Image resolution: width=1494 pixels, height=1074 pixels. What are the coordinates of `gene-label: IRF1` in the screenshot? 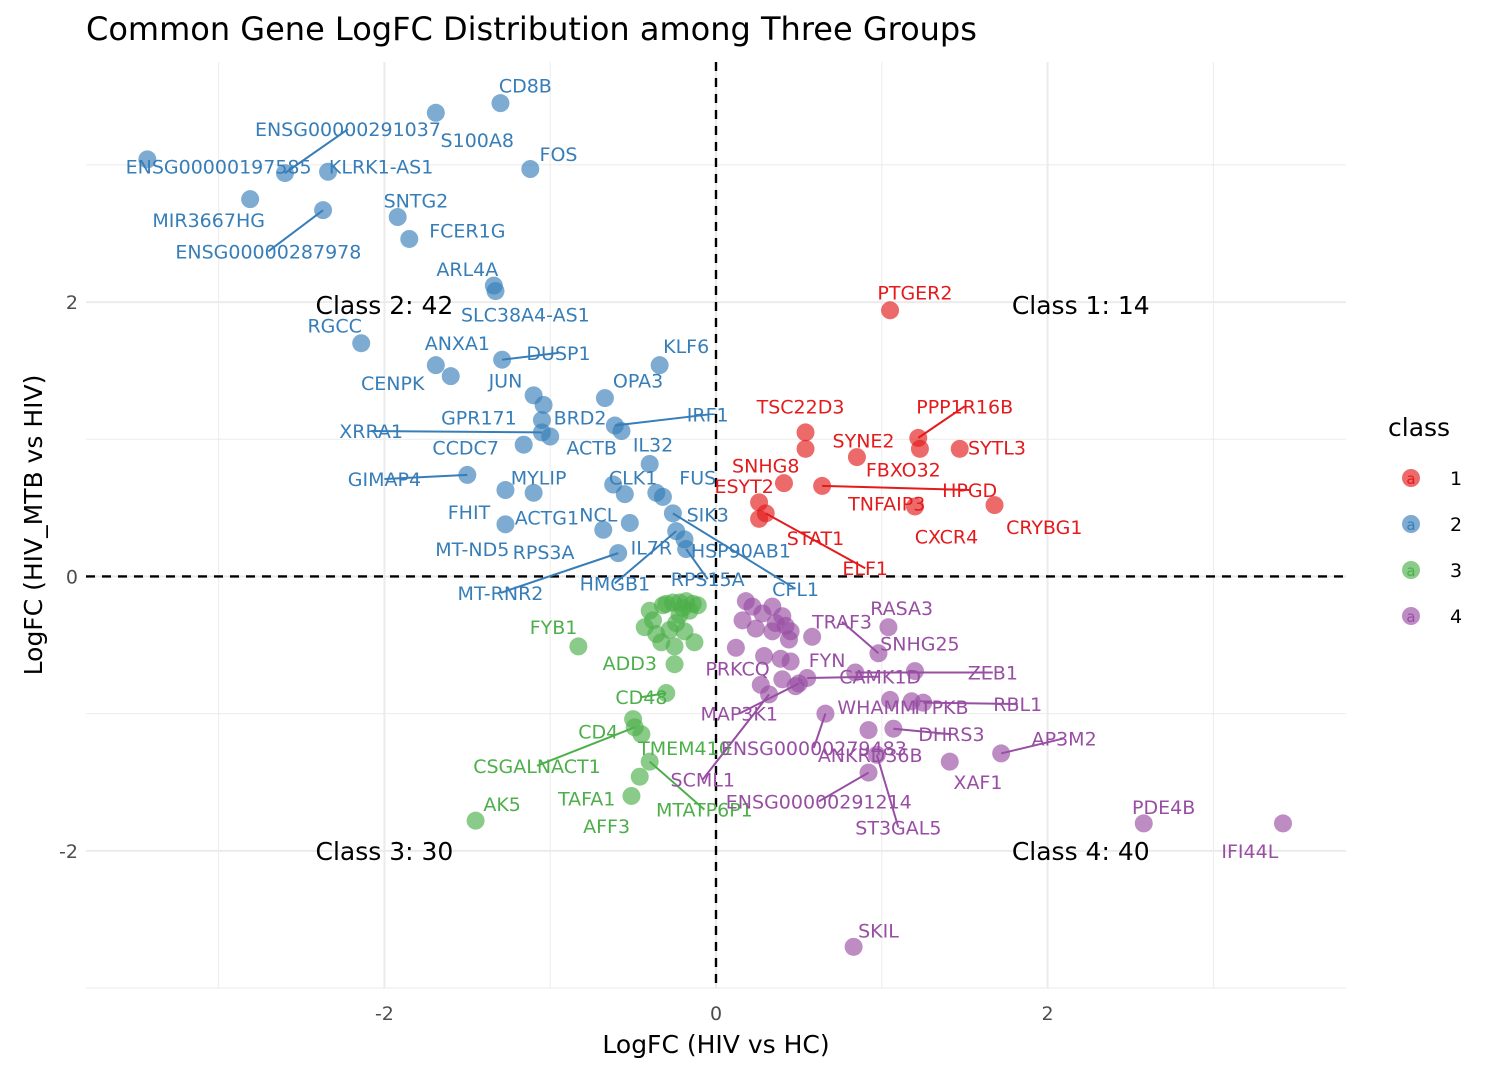 It's located at (708, 416).